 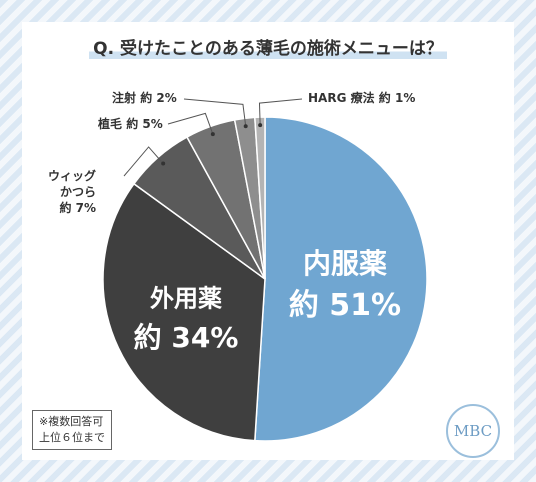 I want to click on value-label: 約 51%, so click(x=345, y=305).